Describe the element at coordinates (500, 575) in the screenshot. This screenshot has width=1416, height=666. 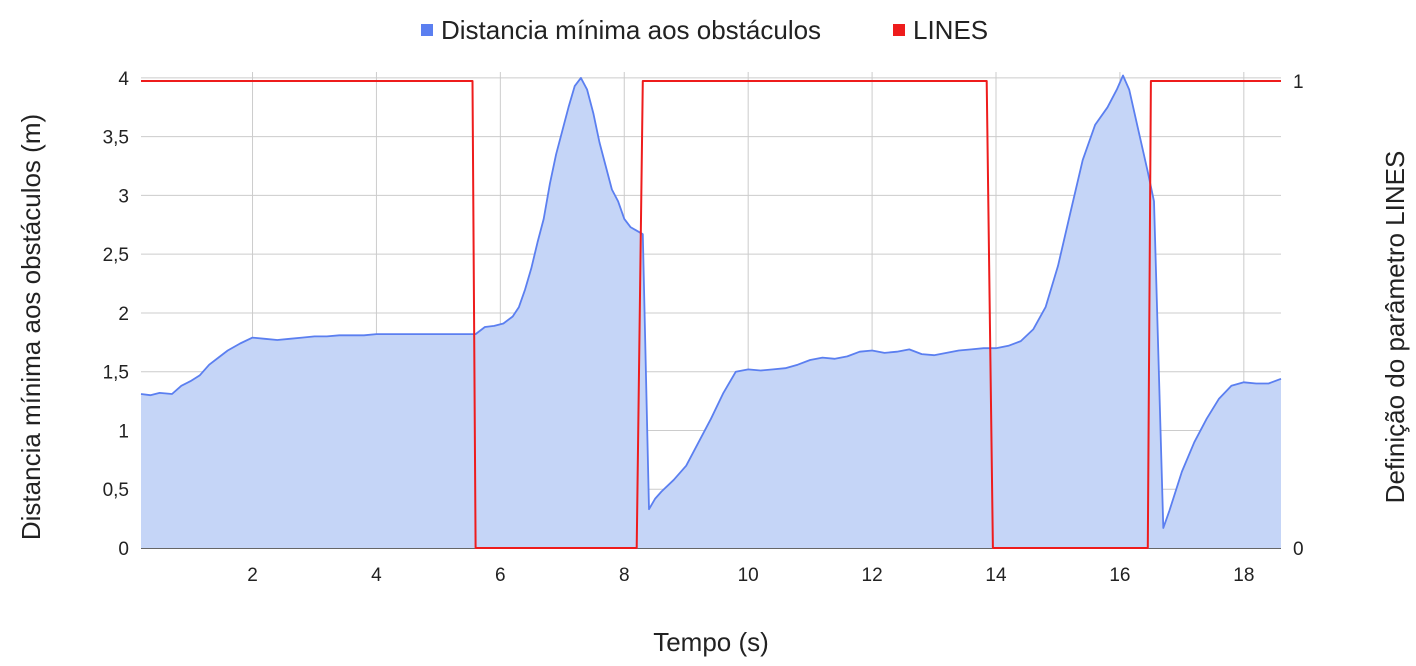
I see `x-tick-label: 6` at that location.